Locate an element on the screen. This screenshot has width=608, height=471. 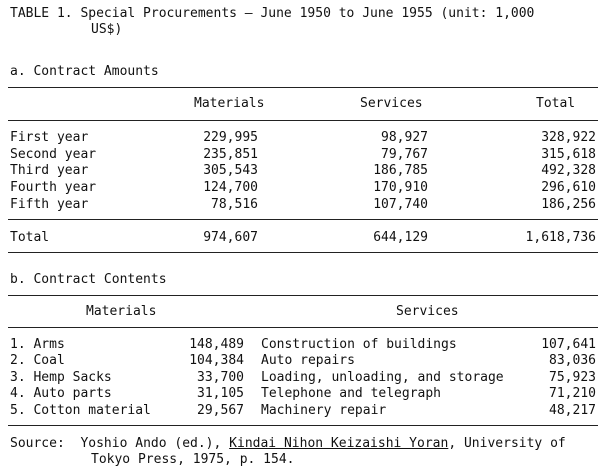
column-header-total: Total is located at coordinates (556, 103).